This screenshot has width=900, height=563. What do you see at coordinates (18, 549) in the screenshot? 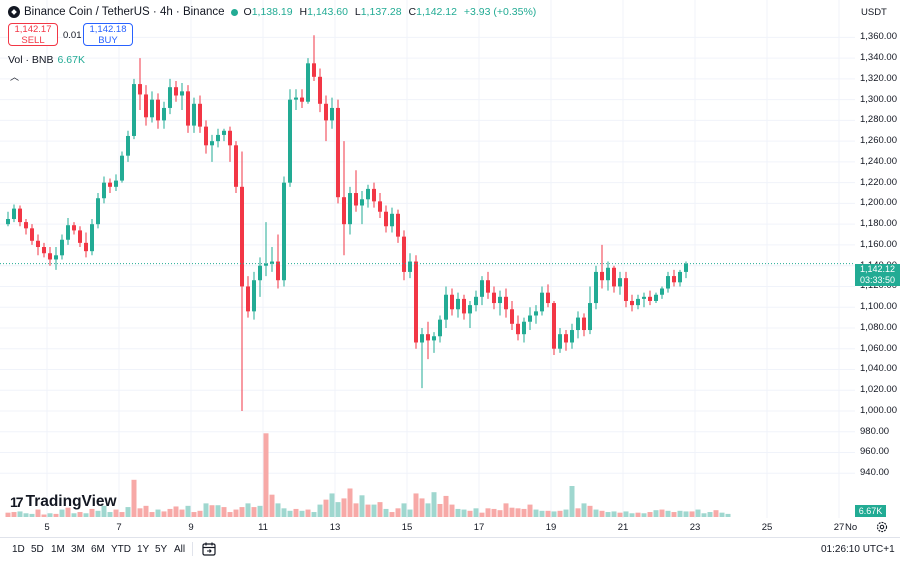
I see `timeframe-button-1d: 1D` at bounding box center [18, 549].